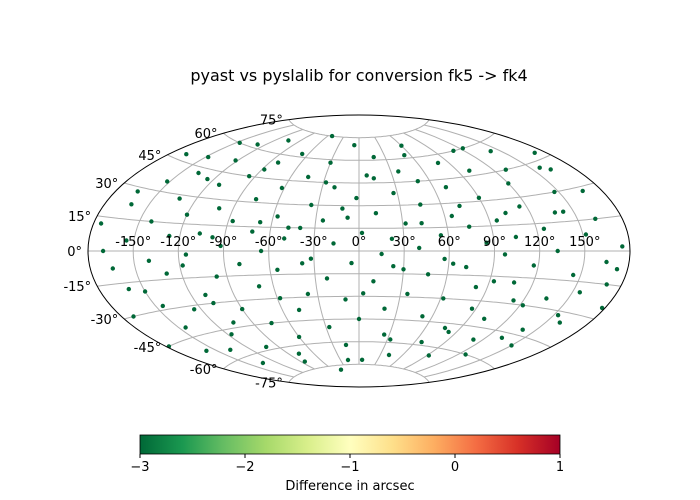 This screenshot has width=700, height=500. I want to click on longitude-tick-label: -120°, so click(178, 242).